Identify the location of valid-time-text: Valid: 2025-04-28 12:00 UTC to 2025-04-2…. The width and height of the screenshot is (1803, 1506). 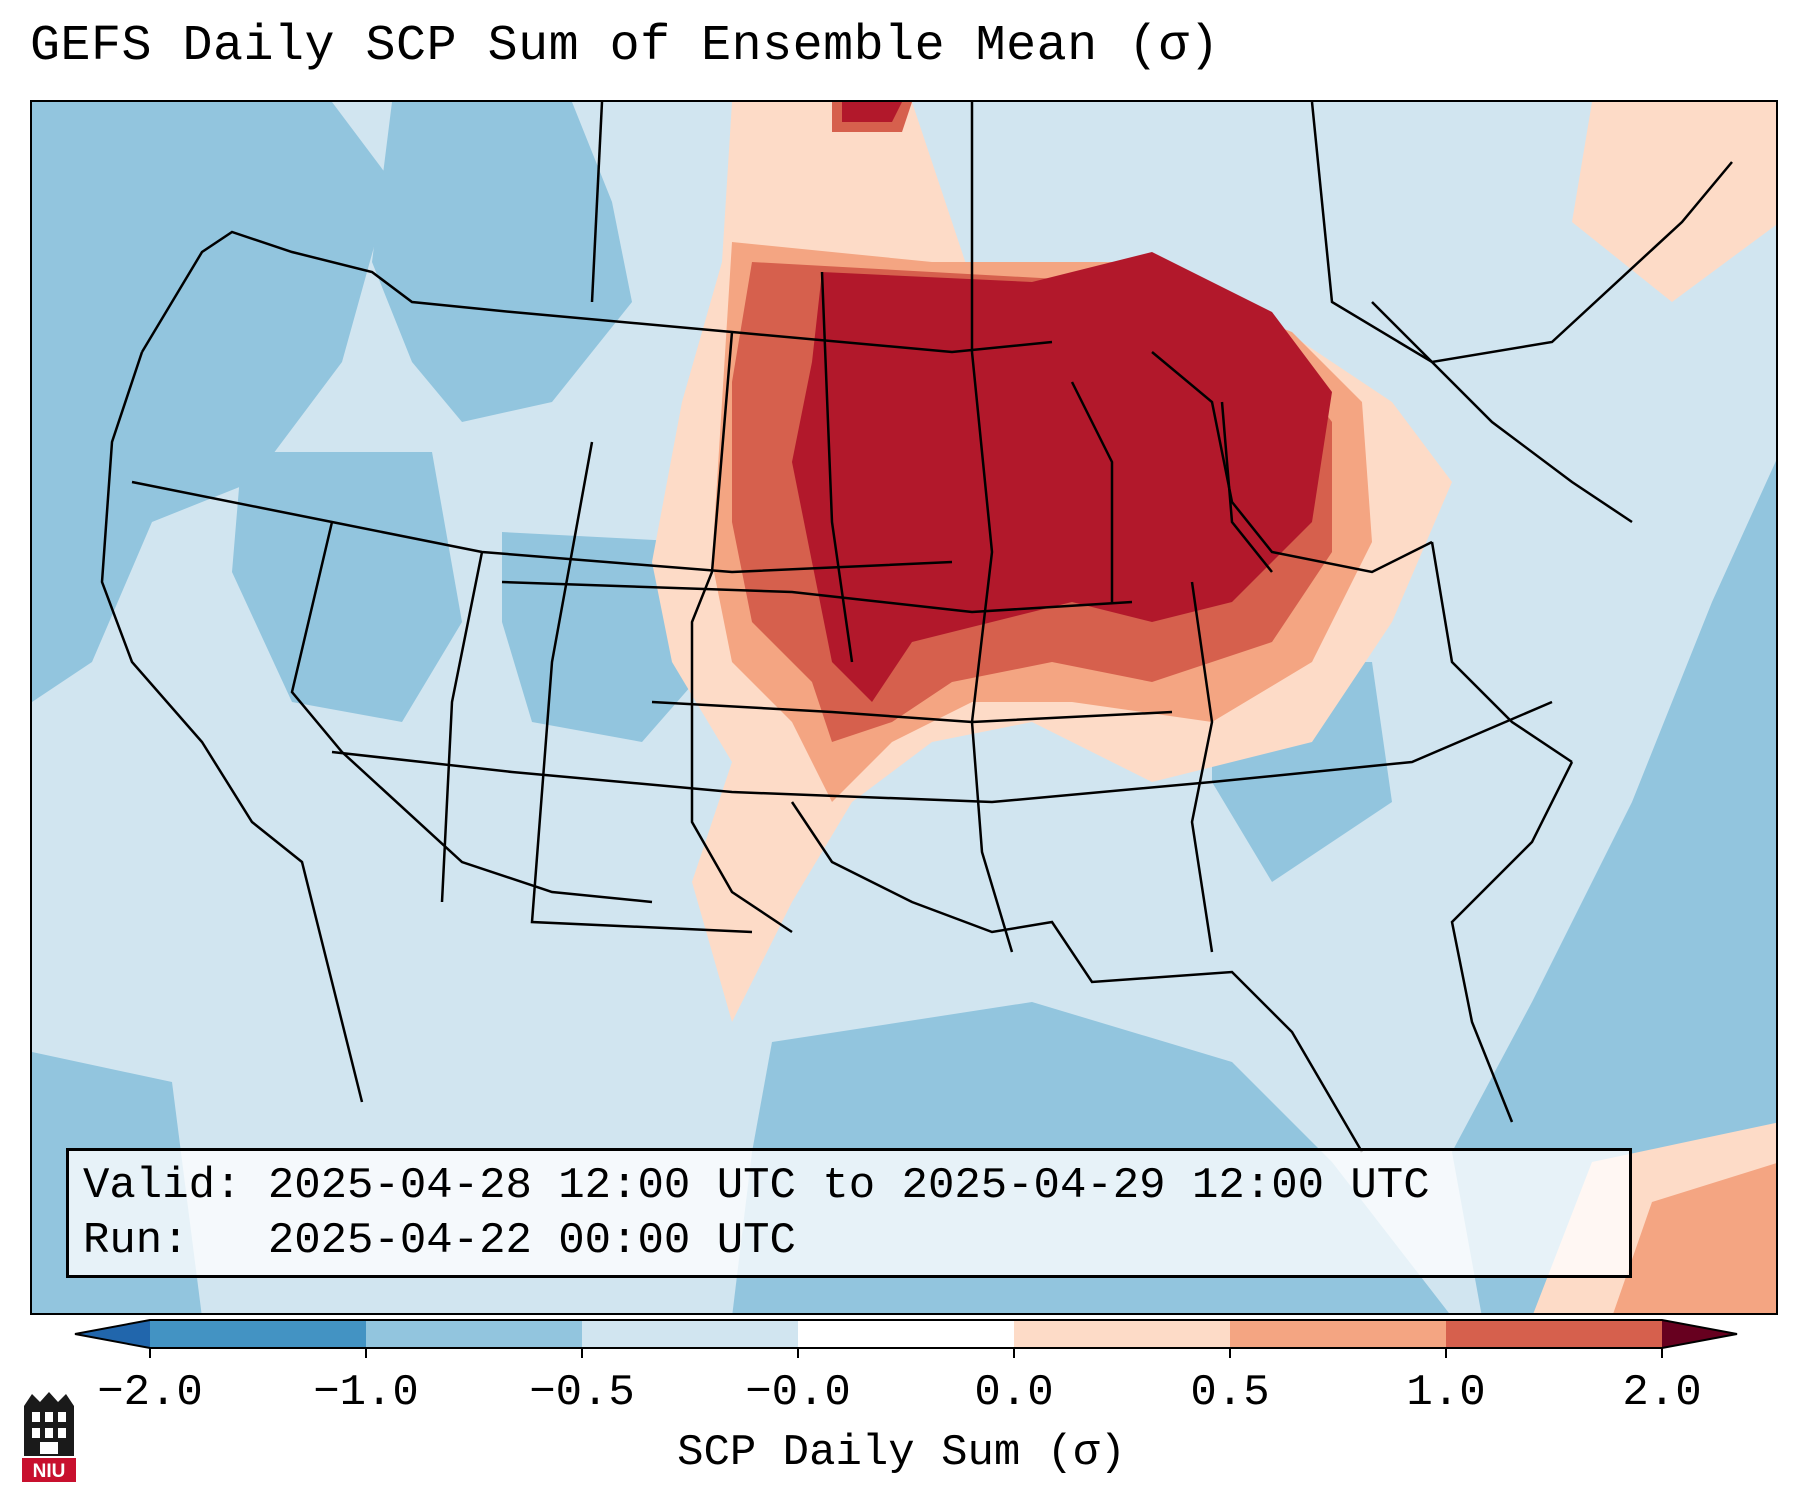
(756, 1186).